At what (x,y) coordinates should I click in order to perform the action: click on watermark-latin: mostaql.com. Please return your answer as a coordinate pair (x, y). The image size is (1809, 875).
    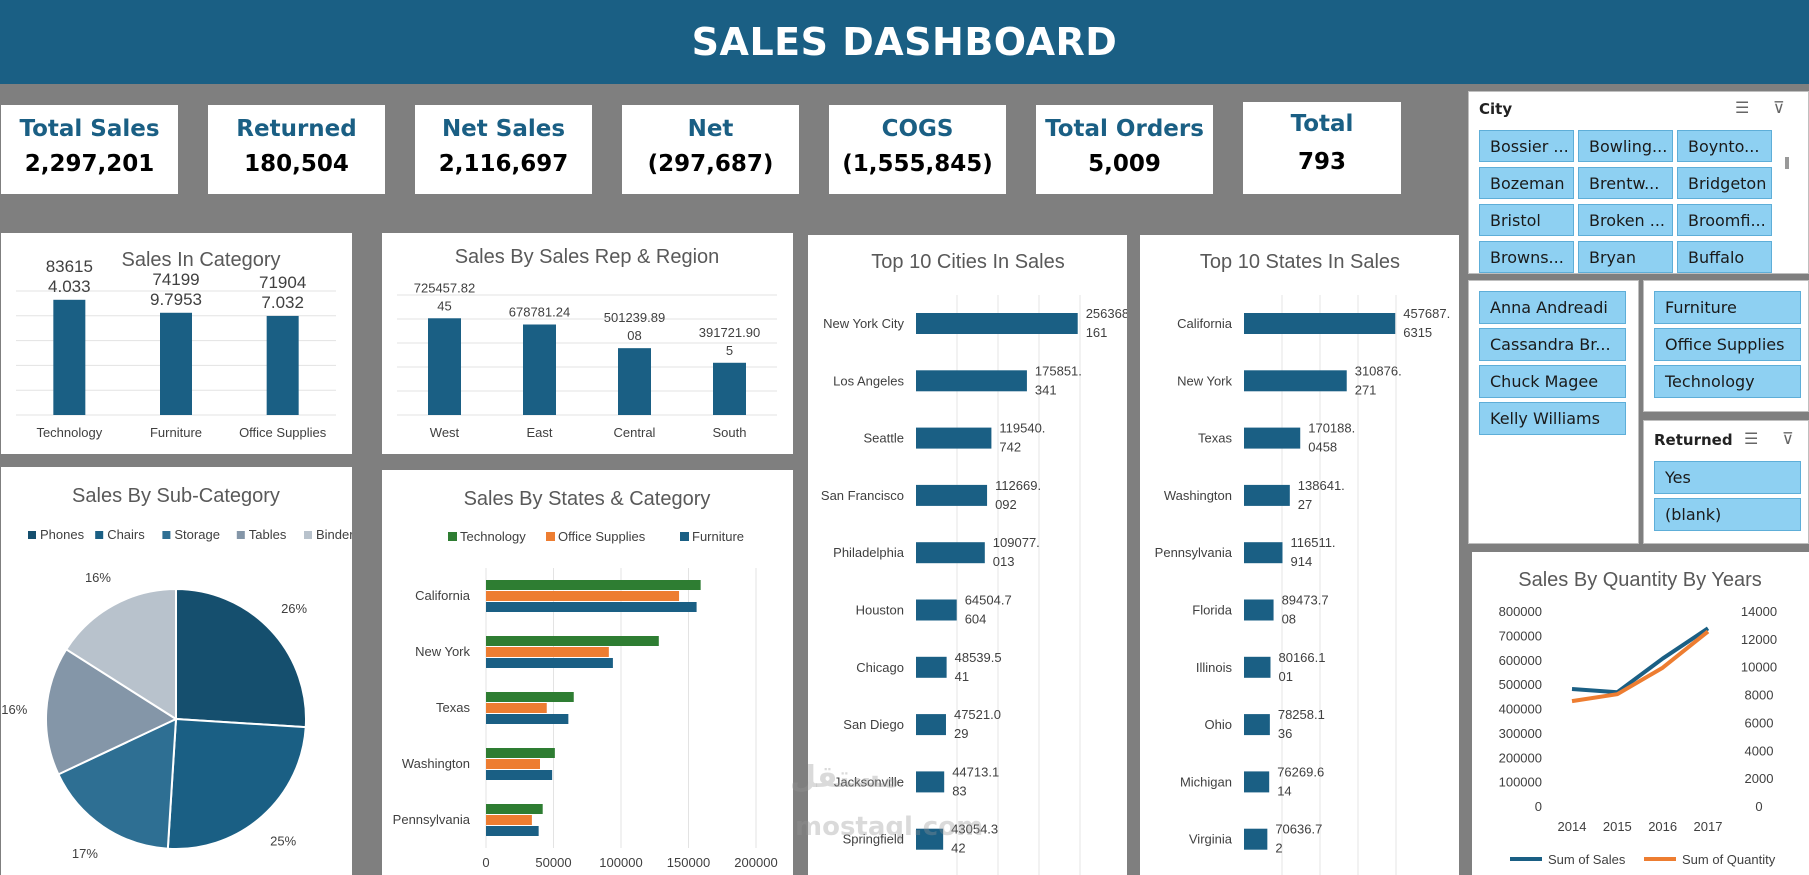
    Looking at the image, I should click on (889, 827).